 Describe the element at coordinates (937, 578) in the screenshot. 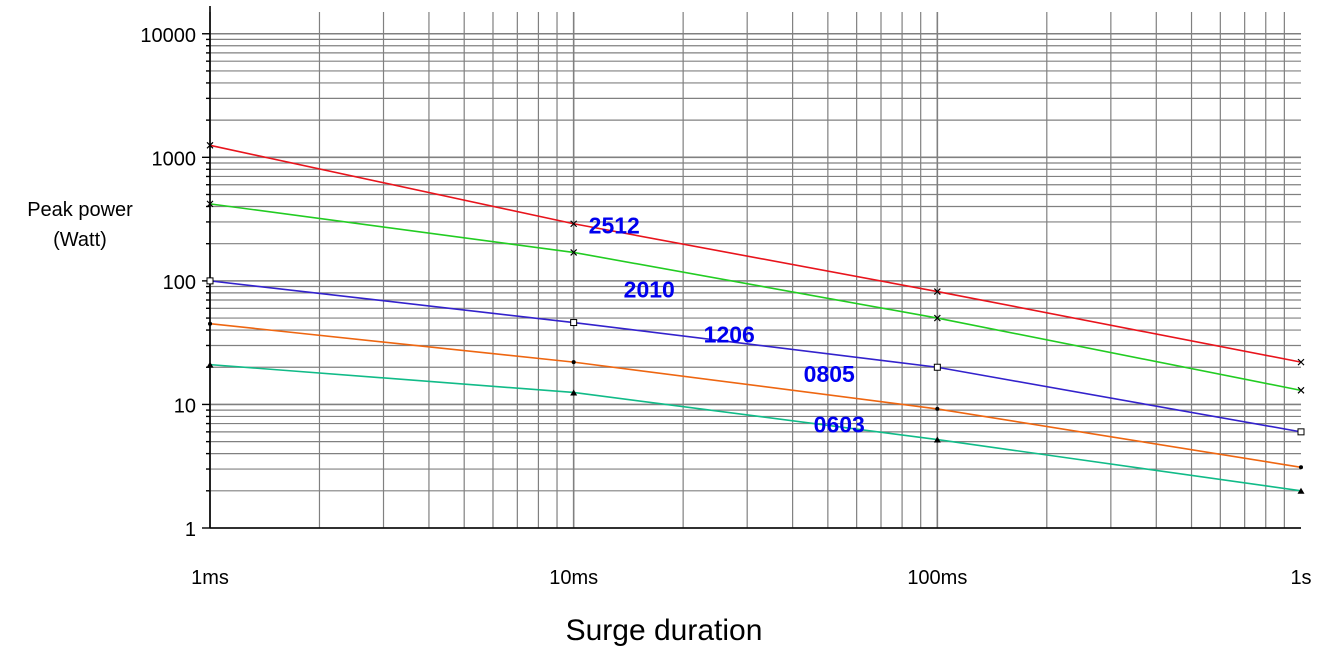

I see `x-tick-label: 100ms` at that location.